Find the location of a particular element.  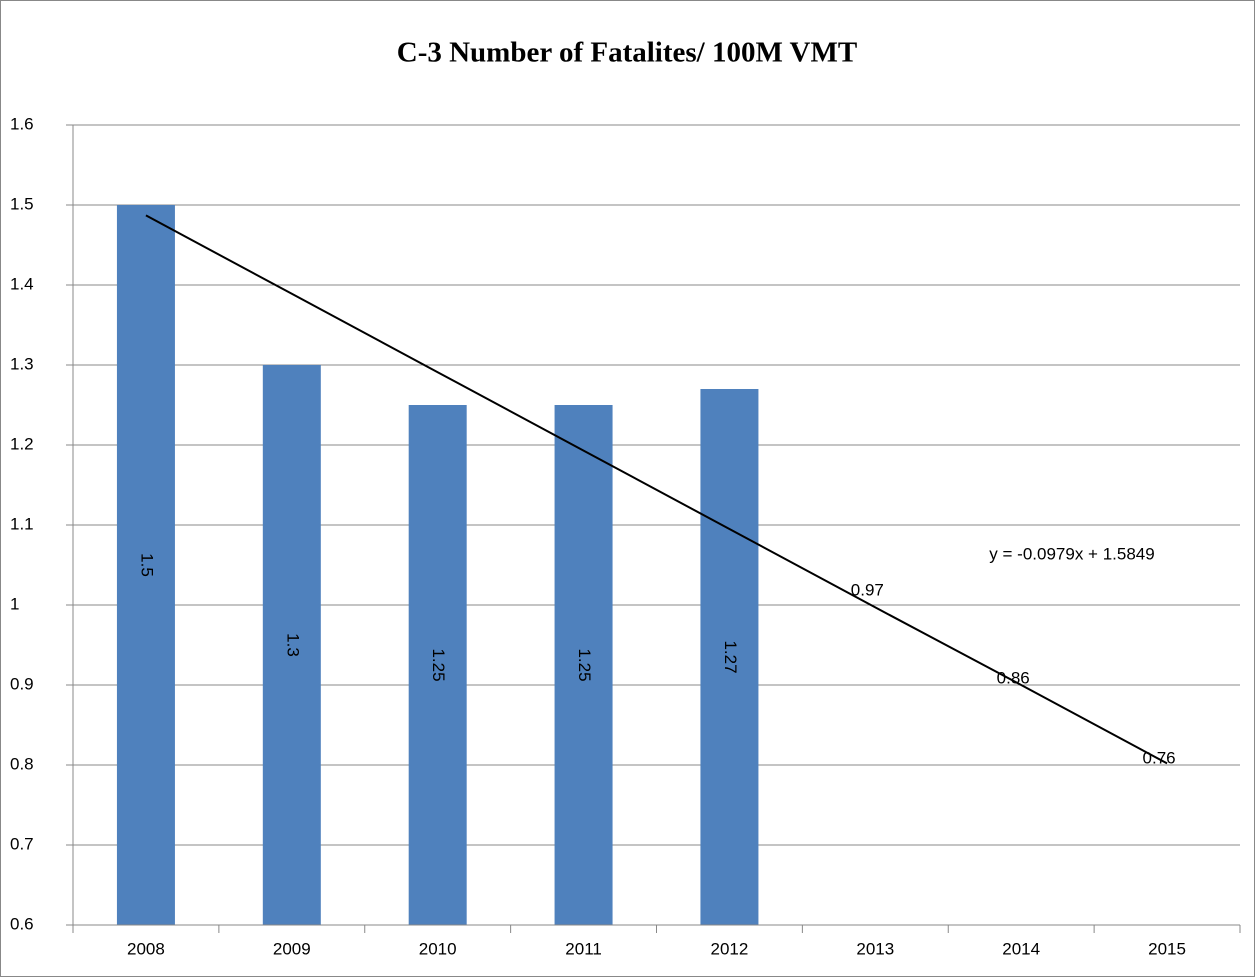

x-tick-label: 2010 is located at coordinates (438, 948).